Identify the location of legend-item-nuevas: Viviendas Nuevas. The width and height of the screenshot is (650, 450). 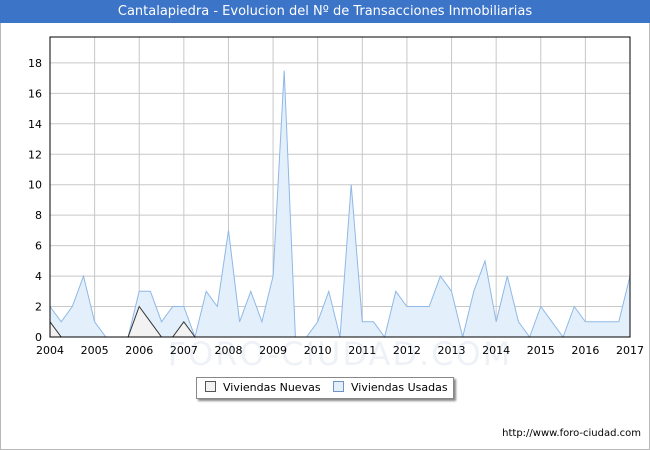
(263, 388).